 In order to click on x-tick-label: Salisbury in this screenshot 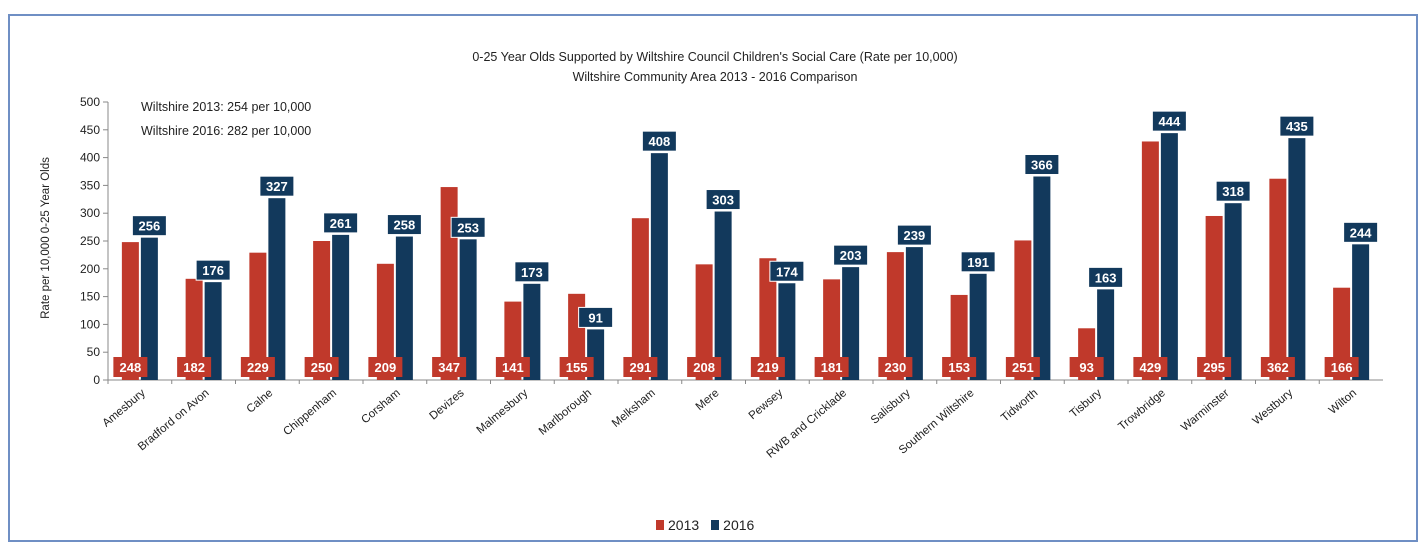, I will do `click(891, 407)`.